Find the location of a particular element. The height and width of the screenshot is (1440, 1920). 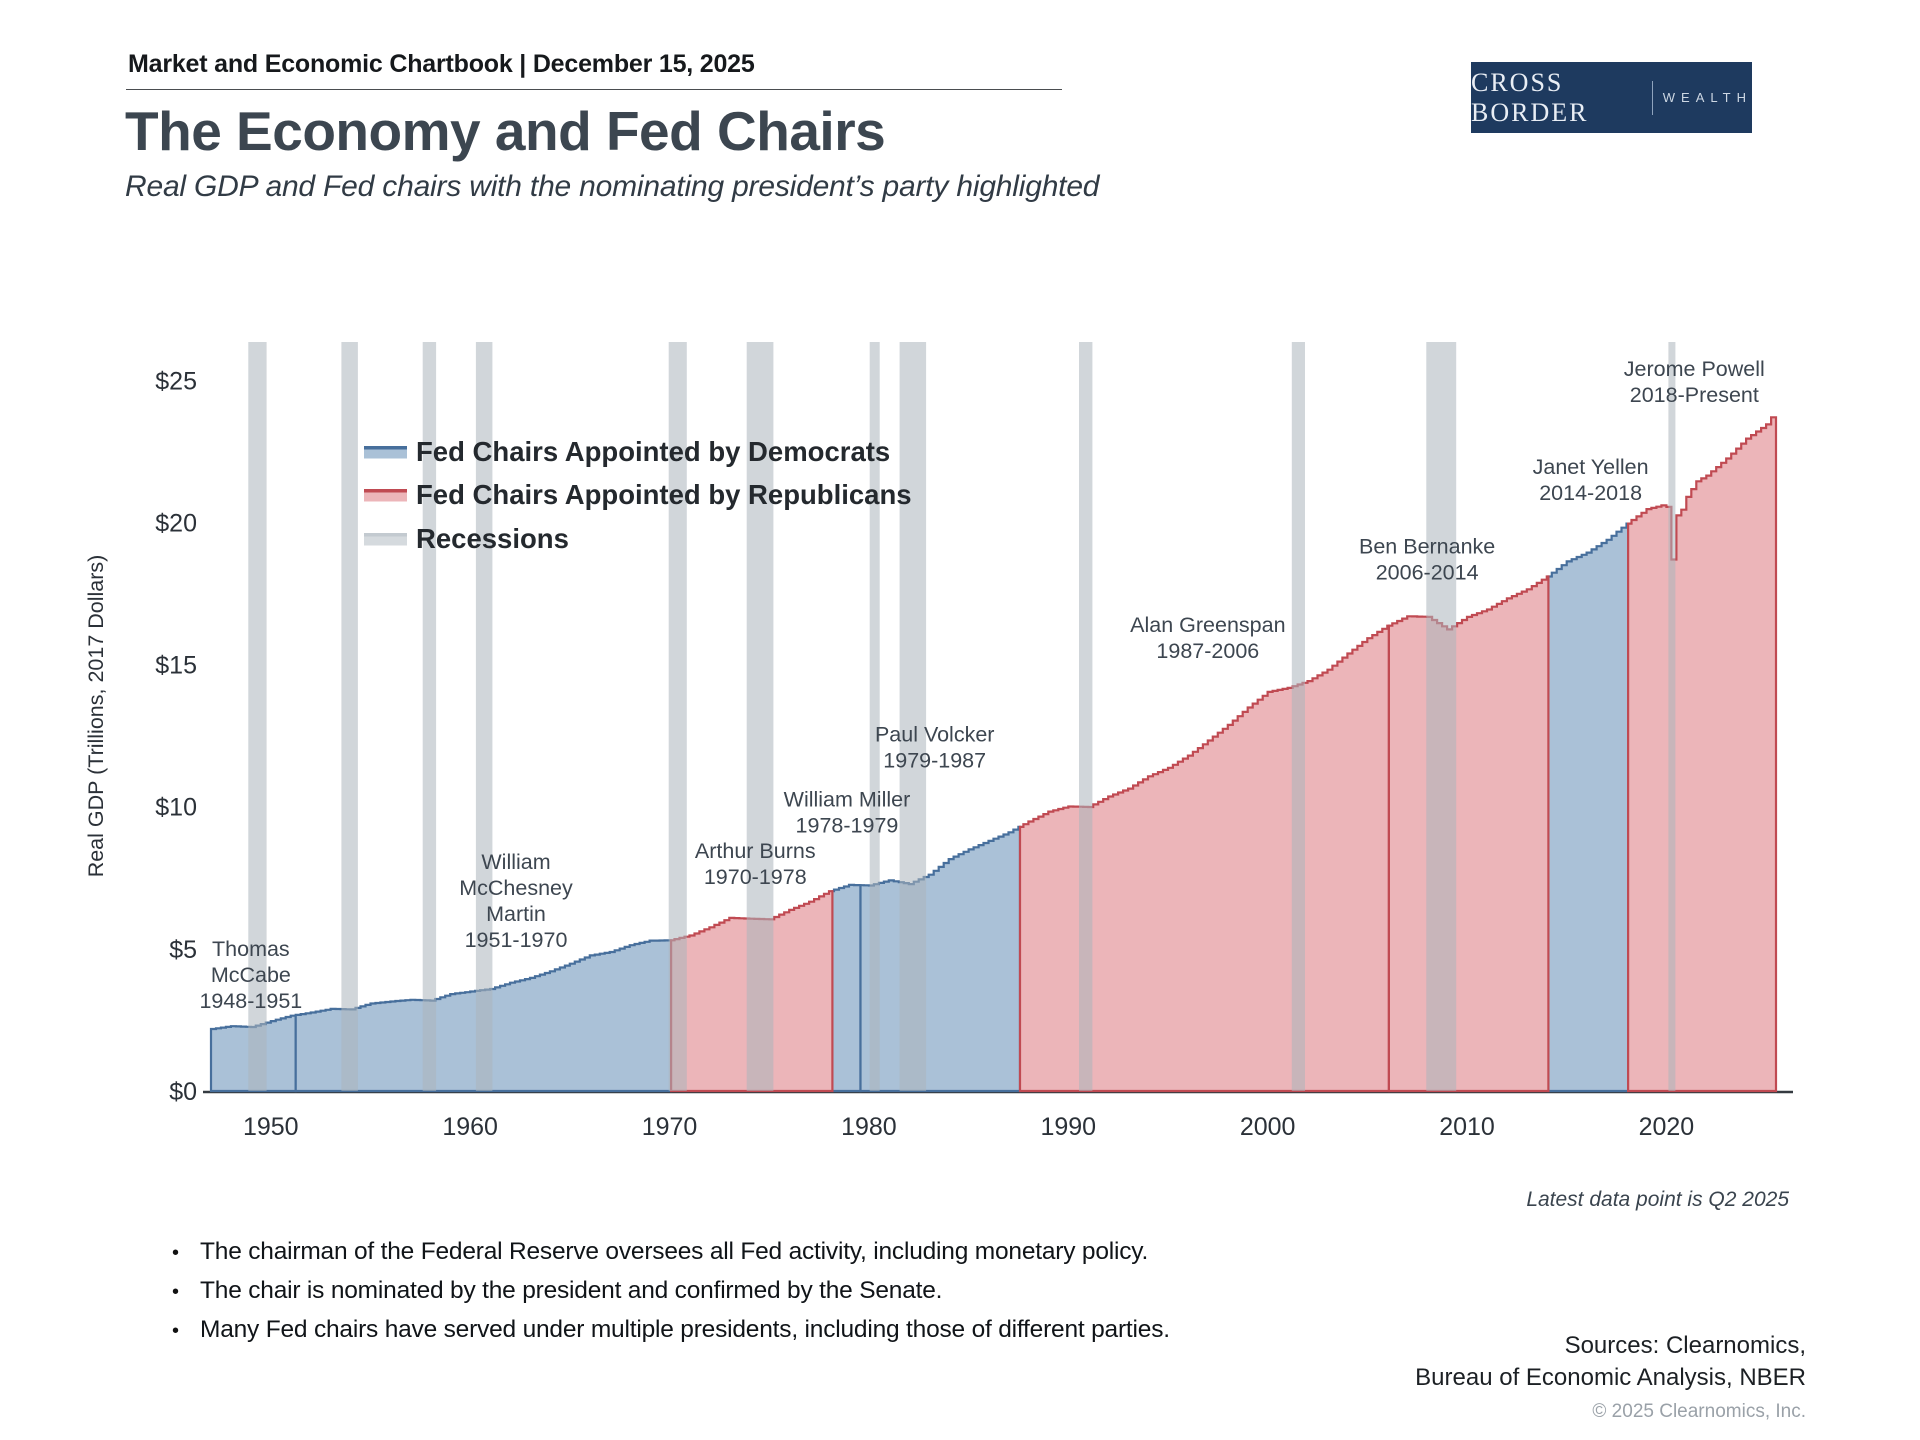

legend-item-recessions: Recessions is located at coordinates (466, 538).